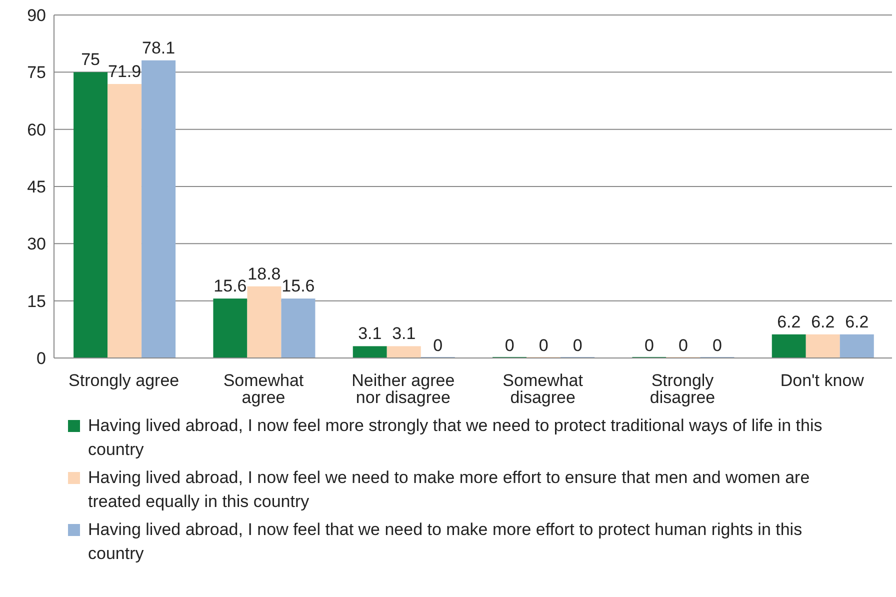 The width and height of the screenshot is (896, 597). What do you see at coordinates (36, 130) in the screenshot?
I see `y-tick-label: 60` at bounding box center [36, 130].